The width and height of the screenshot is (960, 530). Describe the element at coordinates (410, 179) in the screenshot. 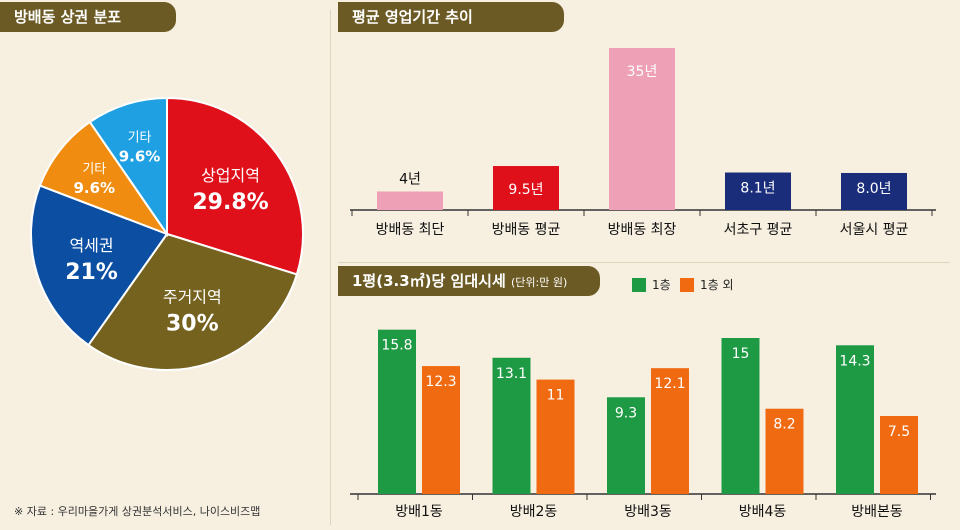

I see `period-value-0: 4년` at that location.